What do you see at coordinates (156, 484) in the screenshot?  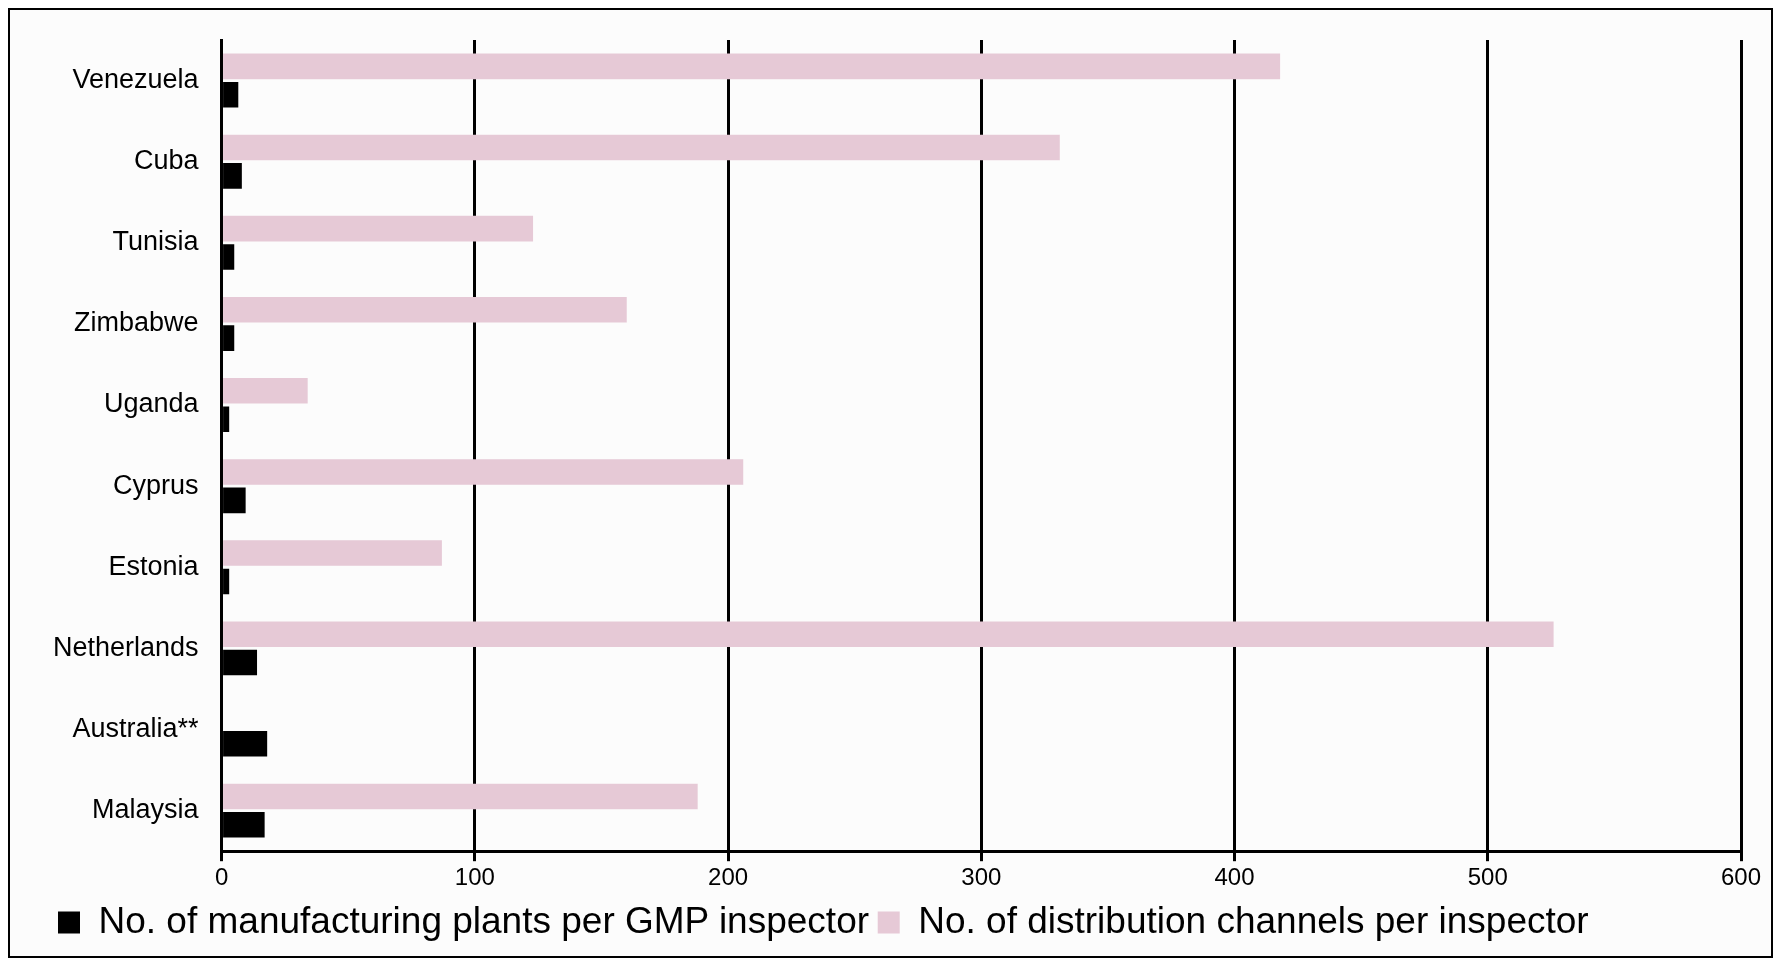 I see `y-tick-label: Cyprus` at bounding box center [156, 484].